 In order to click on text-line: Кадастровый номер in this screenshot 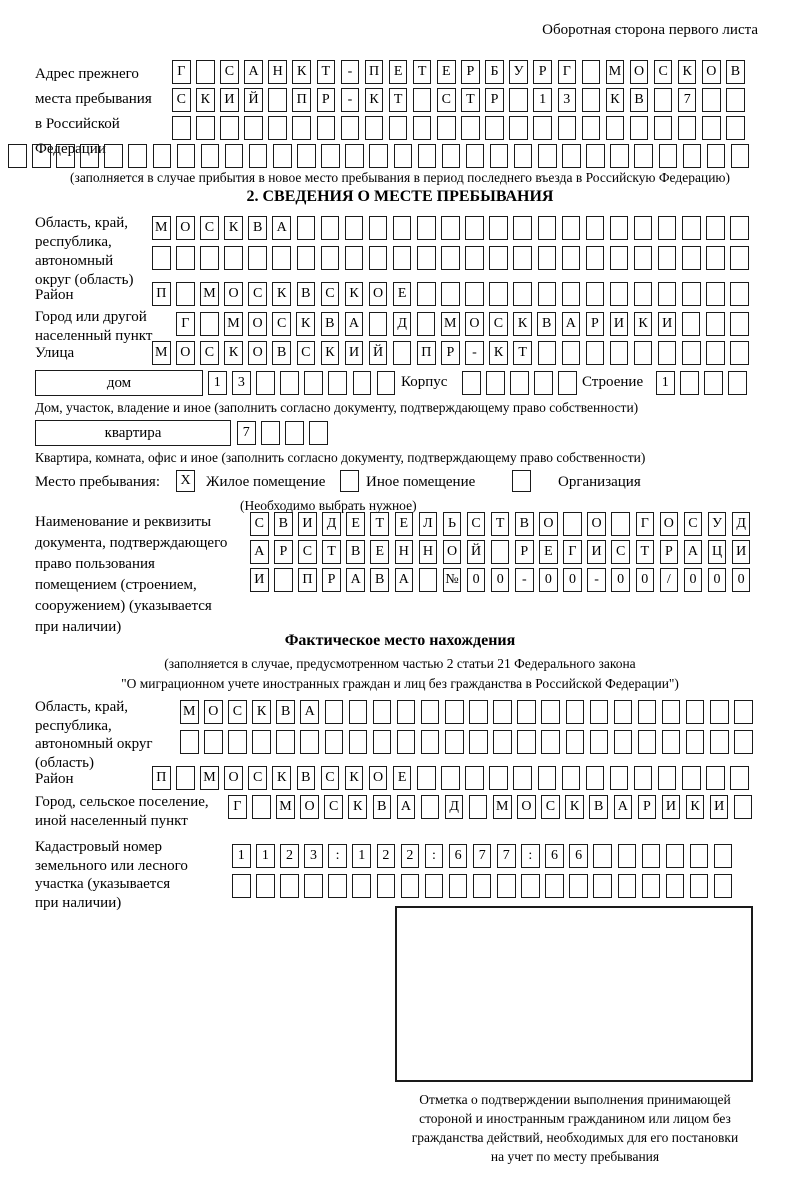, I will do `click(98, 847)`.